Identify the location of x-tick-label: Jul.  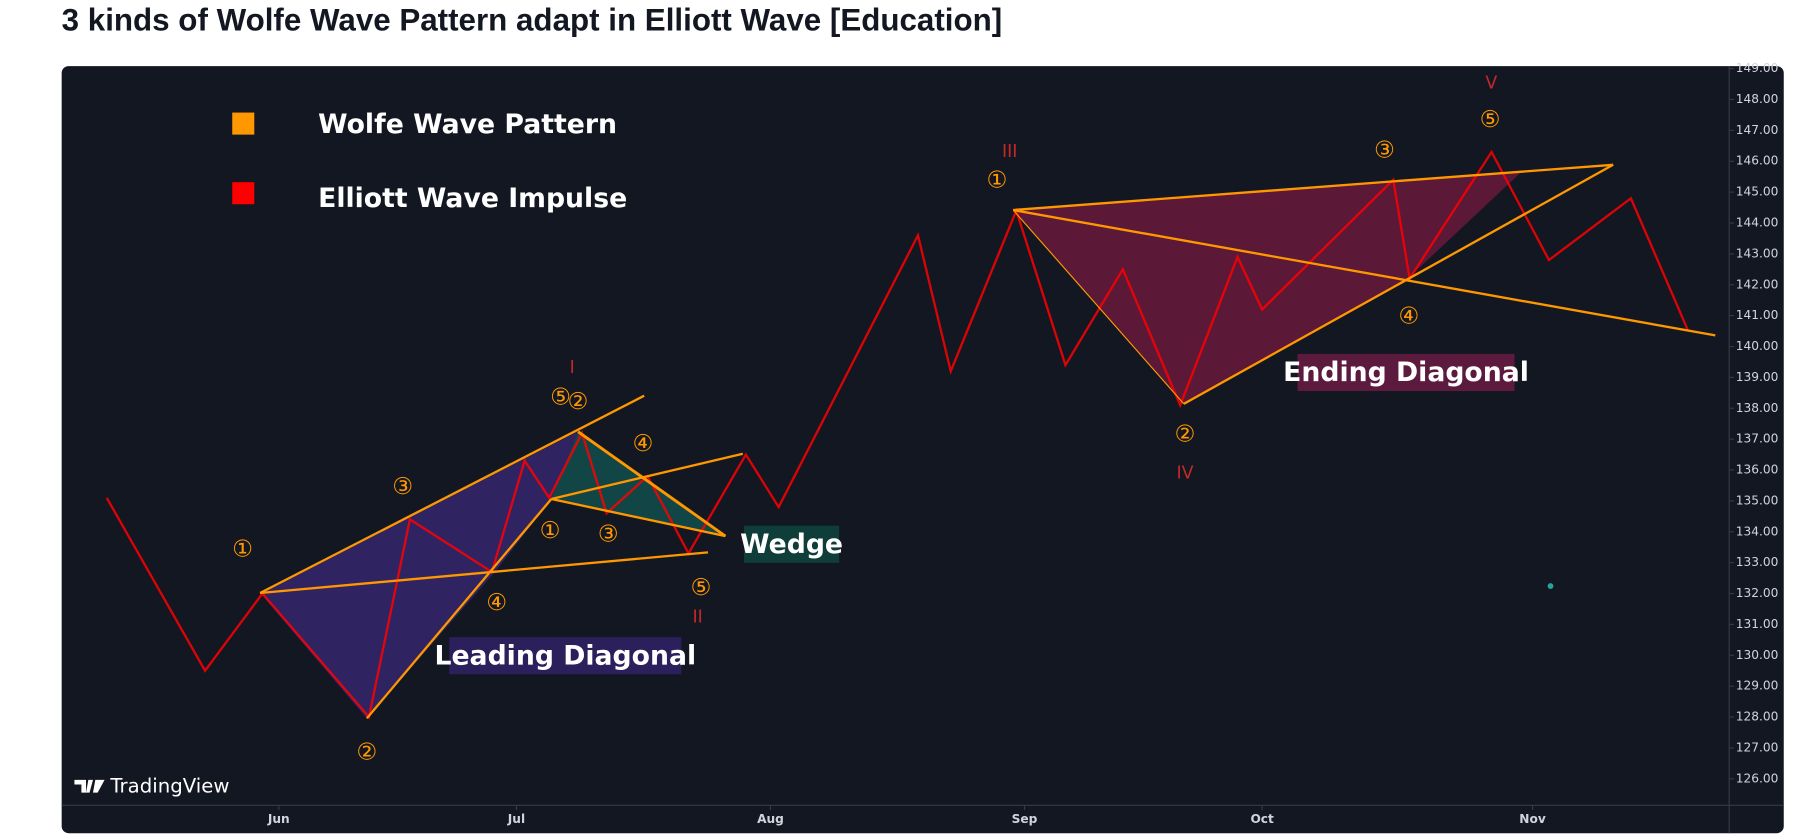
(516, 819).